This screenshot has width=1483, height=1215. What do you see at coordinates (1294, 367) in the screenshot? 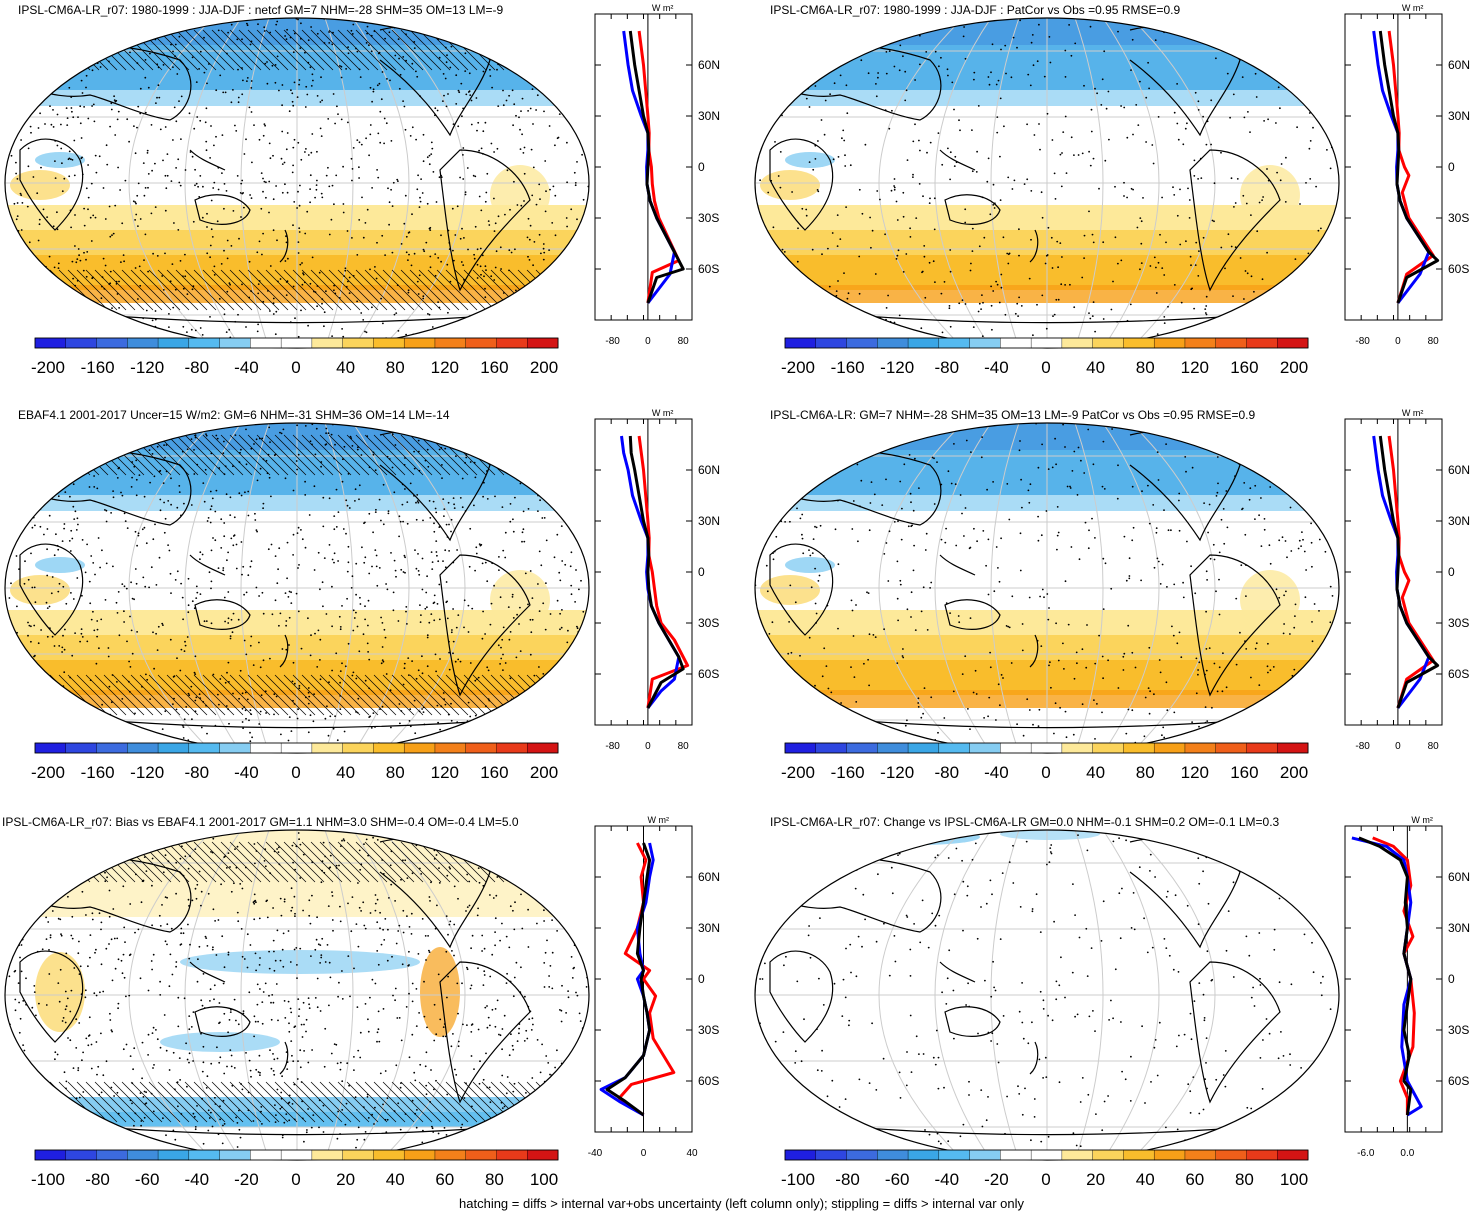
I see `colorbar-label: 200` at bounding box center [1294, 367].